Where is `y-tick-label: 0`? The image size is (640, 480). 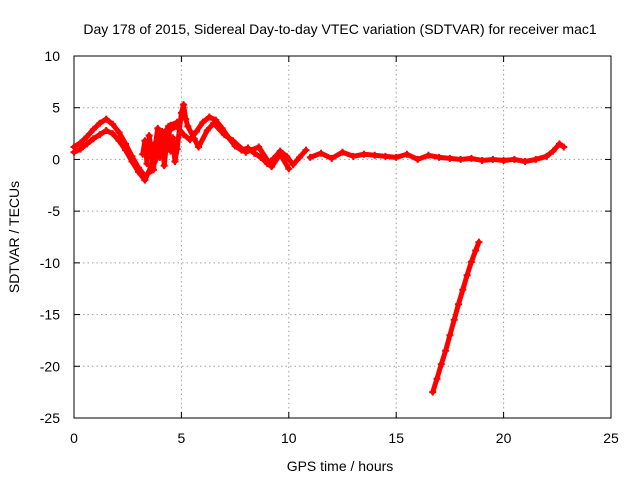 y-tick-label: 0 is located at coordinates (56, 159).